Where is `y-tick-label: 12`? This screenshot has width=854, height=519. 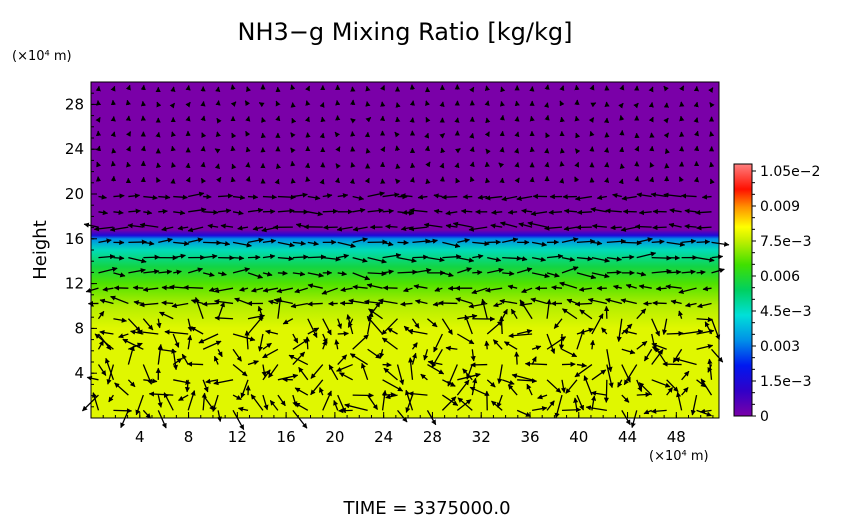
y-tick-label: 12 is located at coordinates (74, 284).